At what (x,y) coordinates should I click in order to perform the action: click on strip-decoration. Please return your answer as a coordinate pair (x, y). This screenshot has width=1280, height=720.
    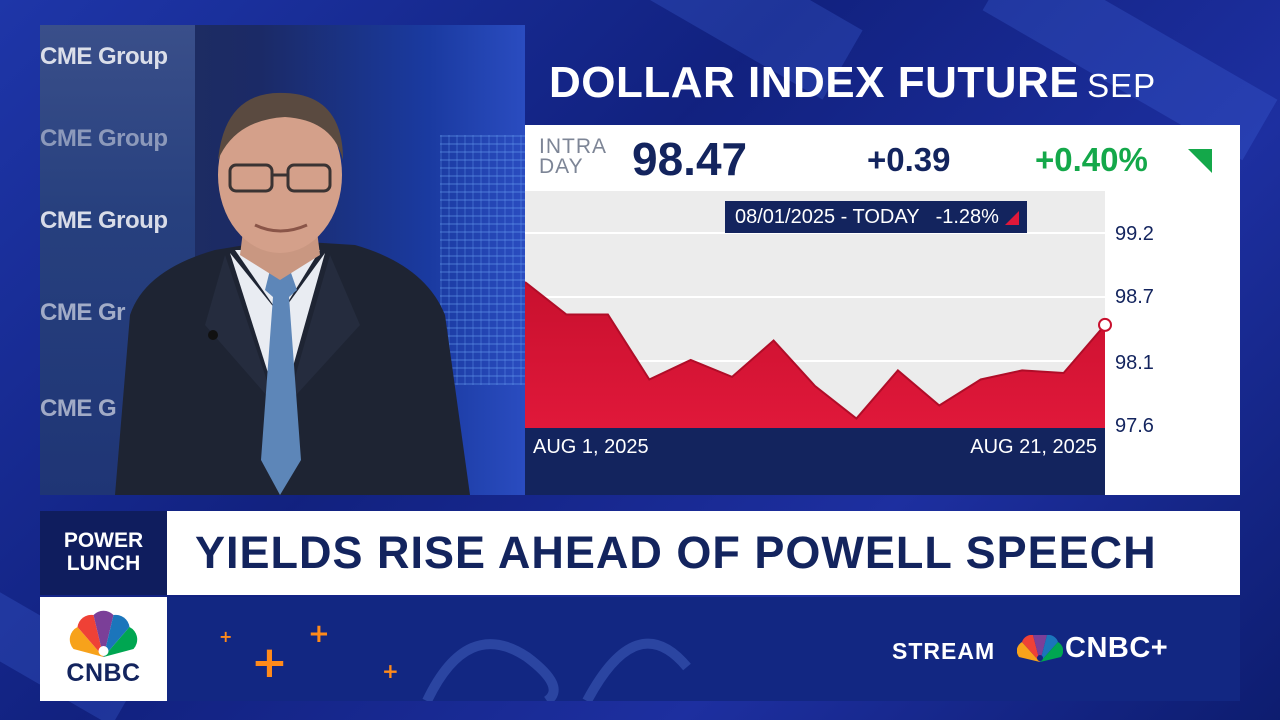
    Looking at the image, I should click on (556, 669).